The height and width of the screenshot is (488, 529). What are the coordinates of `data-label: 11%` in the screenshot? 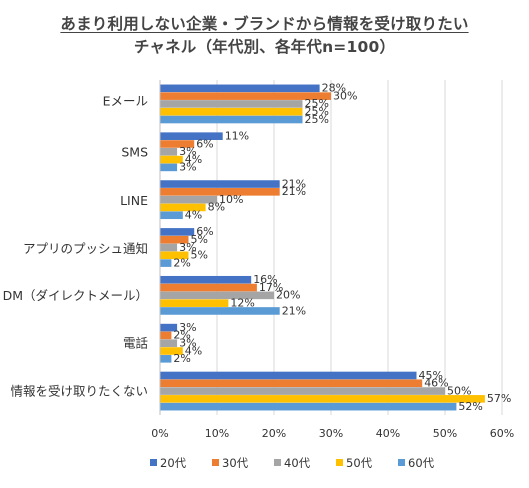 It's located at (237, 135).